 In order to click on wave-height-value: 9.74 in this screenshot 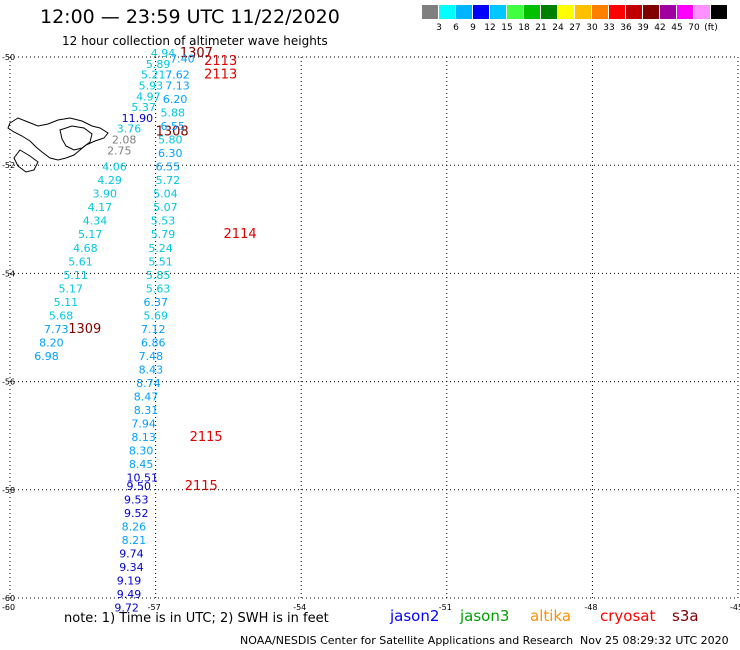, I will do `click(131, 553)`.